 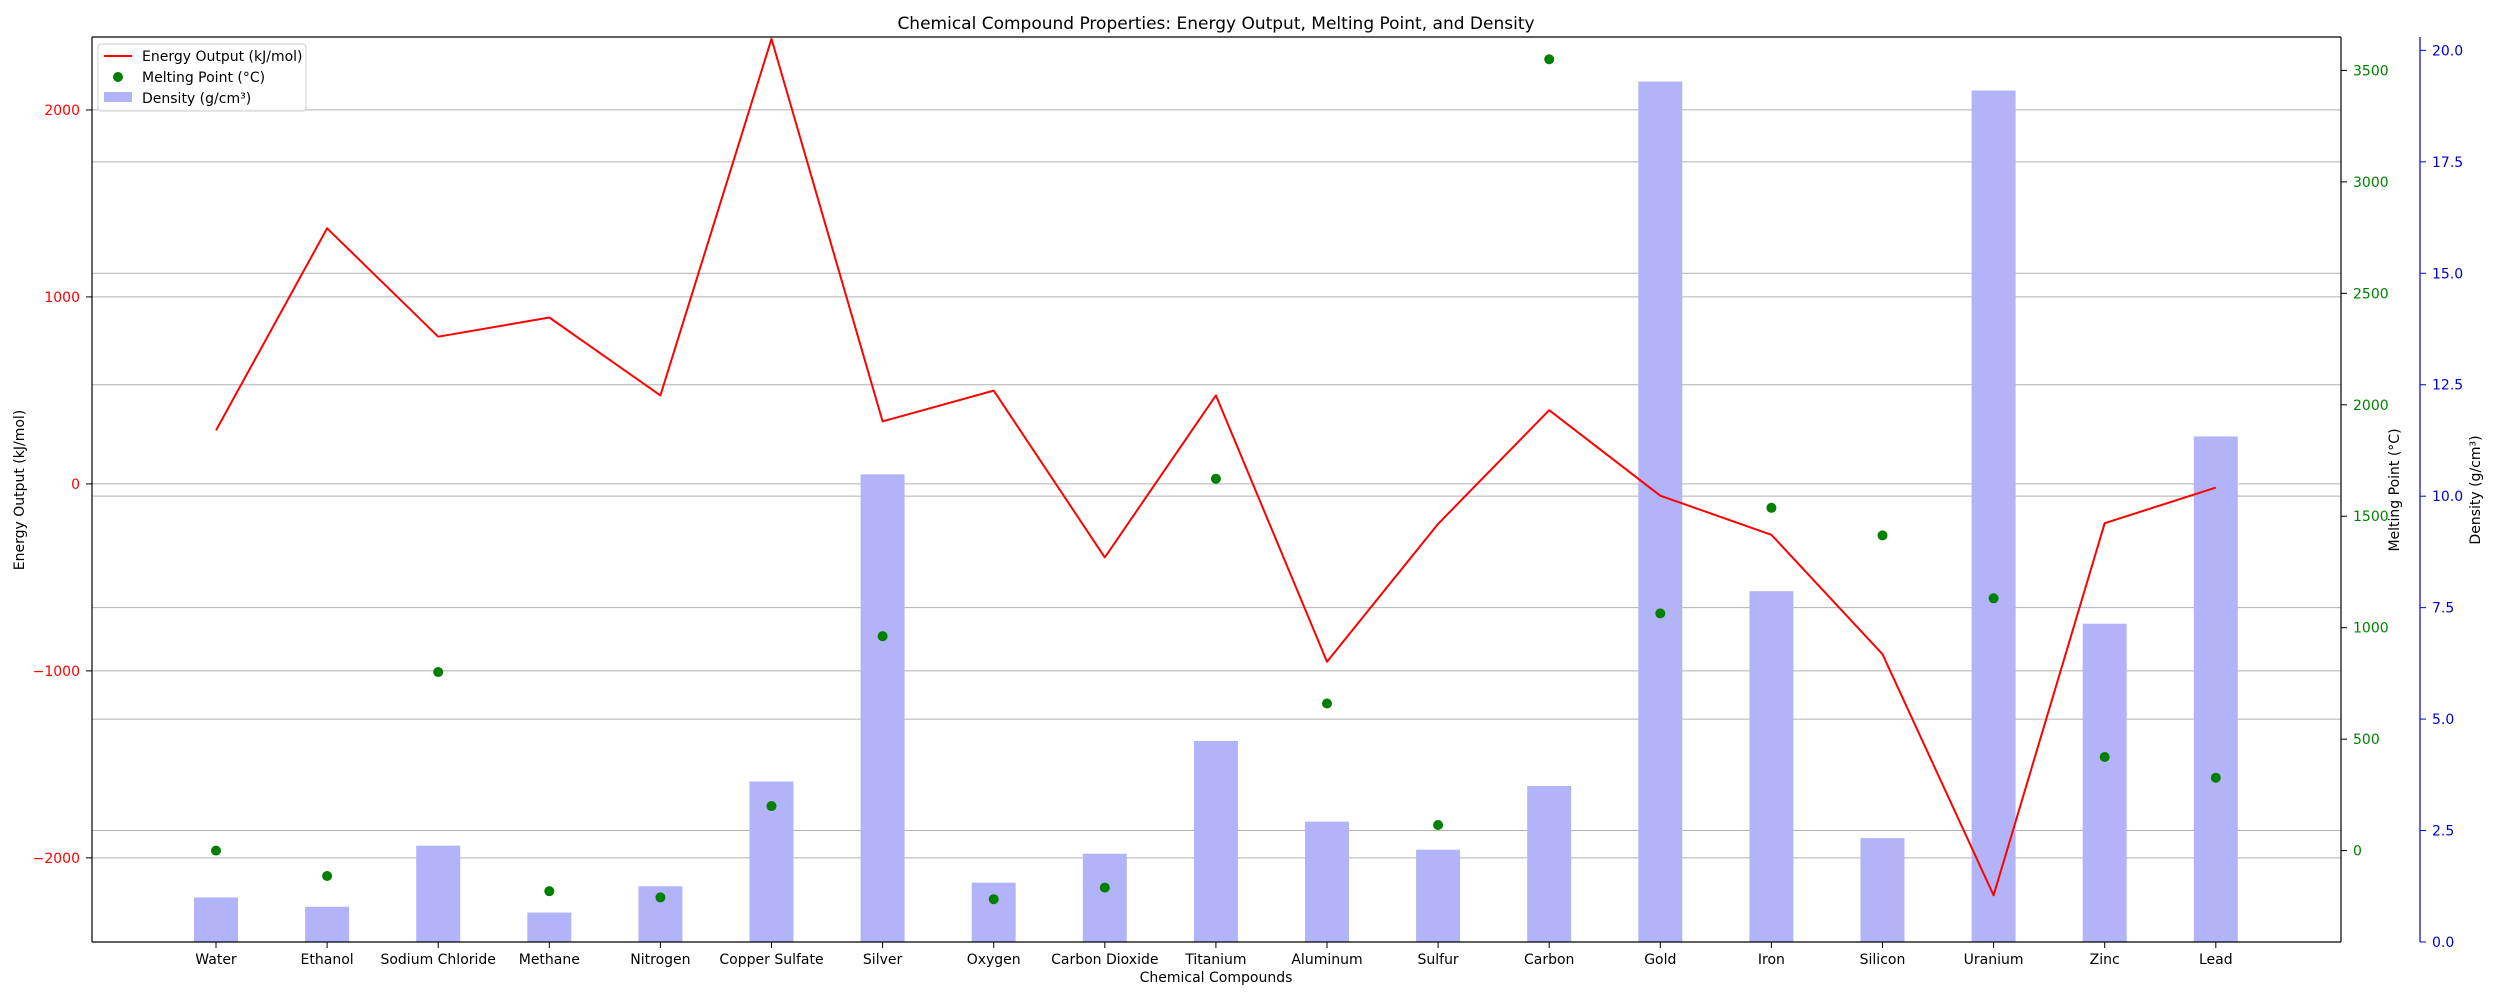 What do you see at coordinates (1549, 960) in the screenshot?
I see `x-tick-label: Carbon` at bounding box center [1549, 960].